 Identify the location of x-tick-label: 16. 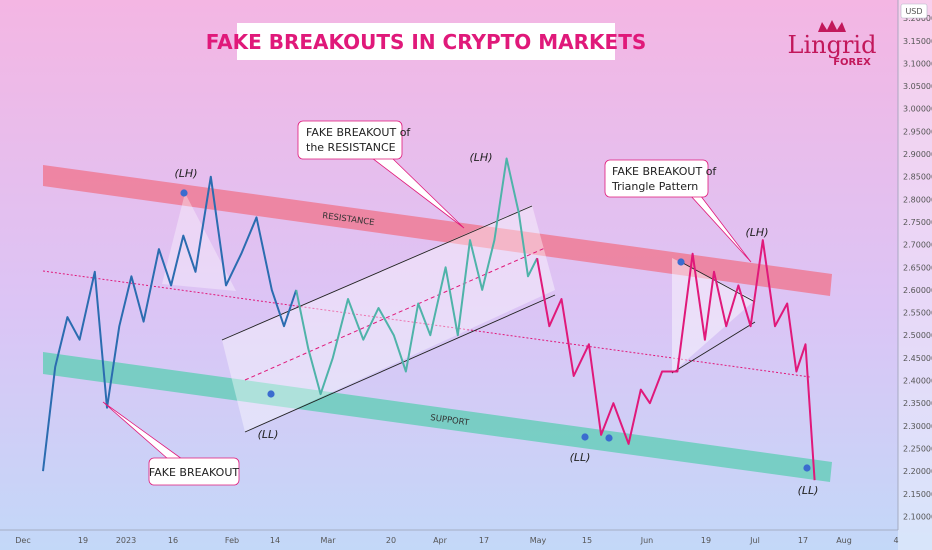
(173, 540).